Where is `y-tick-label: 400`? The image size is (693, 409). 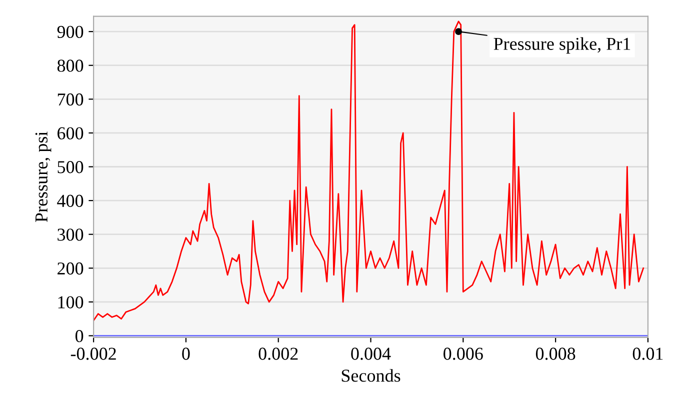 y-tick-label: 400 is located at coordinates (70, 200).